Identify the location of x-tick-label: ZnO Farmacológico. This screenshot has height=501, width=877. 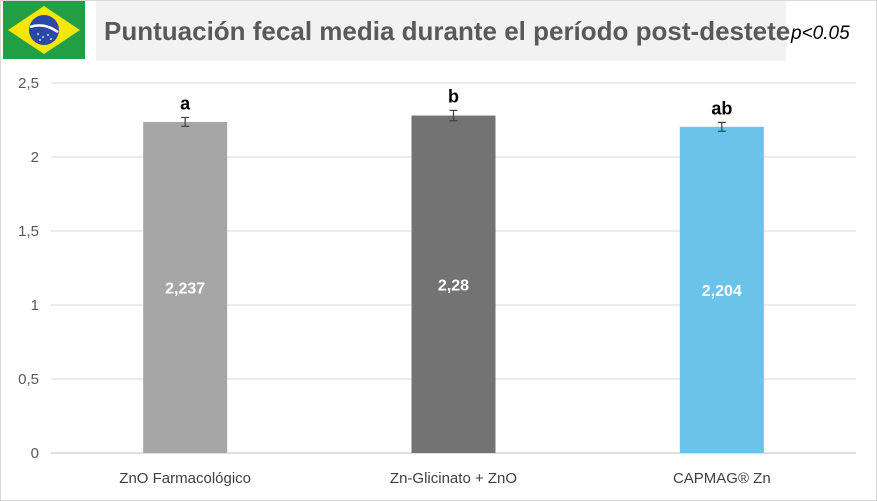
(185, 478).